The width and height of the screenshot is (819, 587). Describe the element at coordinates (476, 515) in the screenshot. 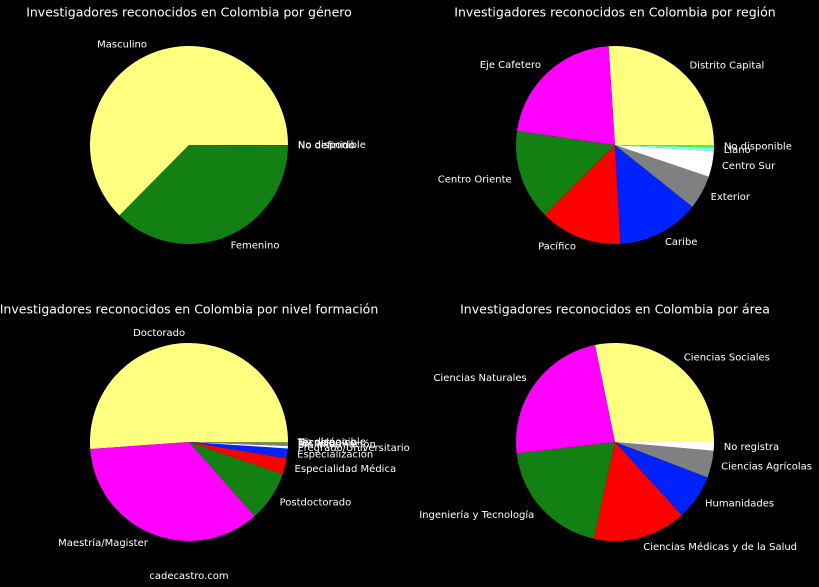

I see `slice-label: Ingeniería y Tecnología` at that location.